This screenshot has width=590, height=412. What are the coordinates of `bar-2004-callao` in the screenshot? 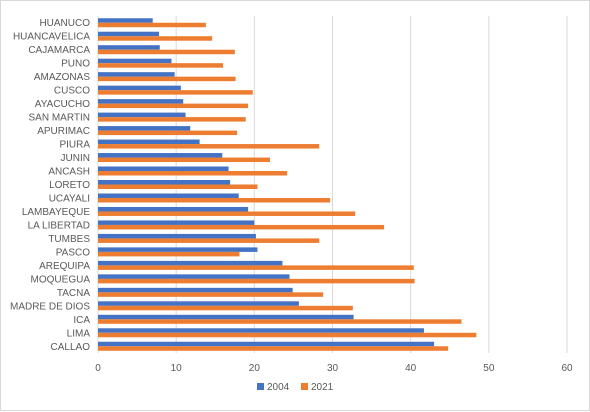 It's located at (266, 344).